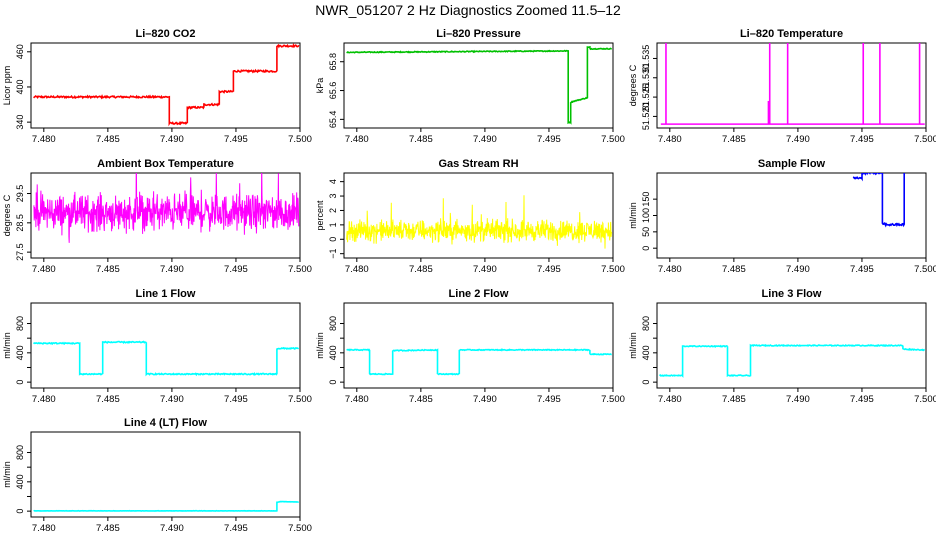 The width and height of the screenshot is (936, 540). What do you see at coordinates (333, 91) in the screenshot?
I see `y-tick-label: 65.6` at bounding box center [333, 91].